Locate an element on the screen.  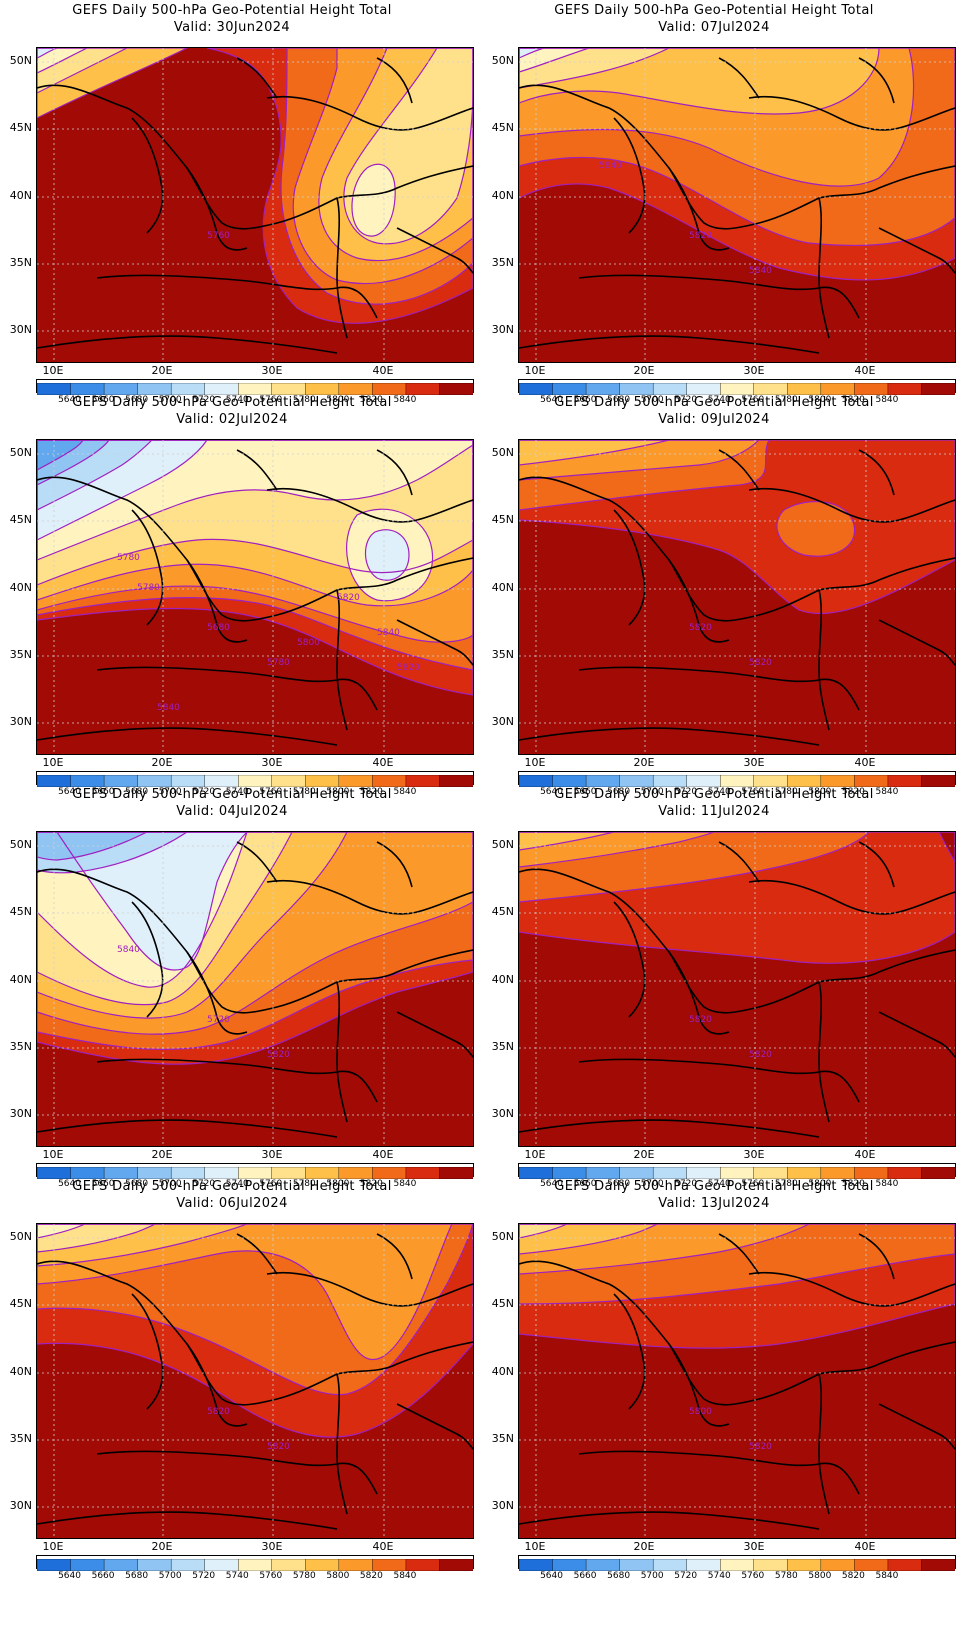
contour-label: 5760 is located at coordinates (218, 236).